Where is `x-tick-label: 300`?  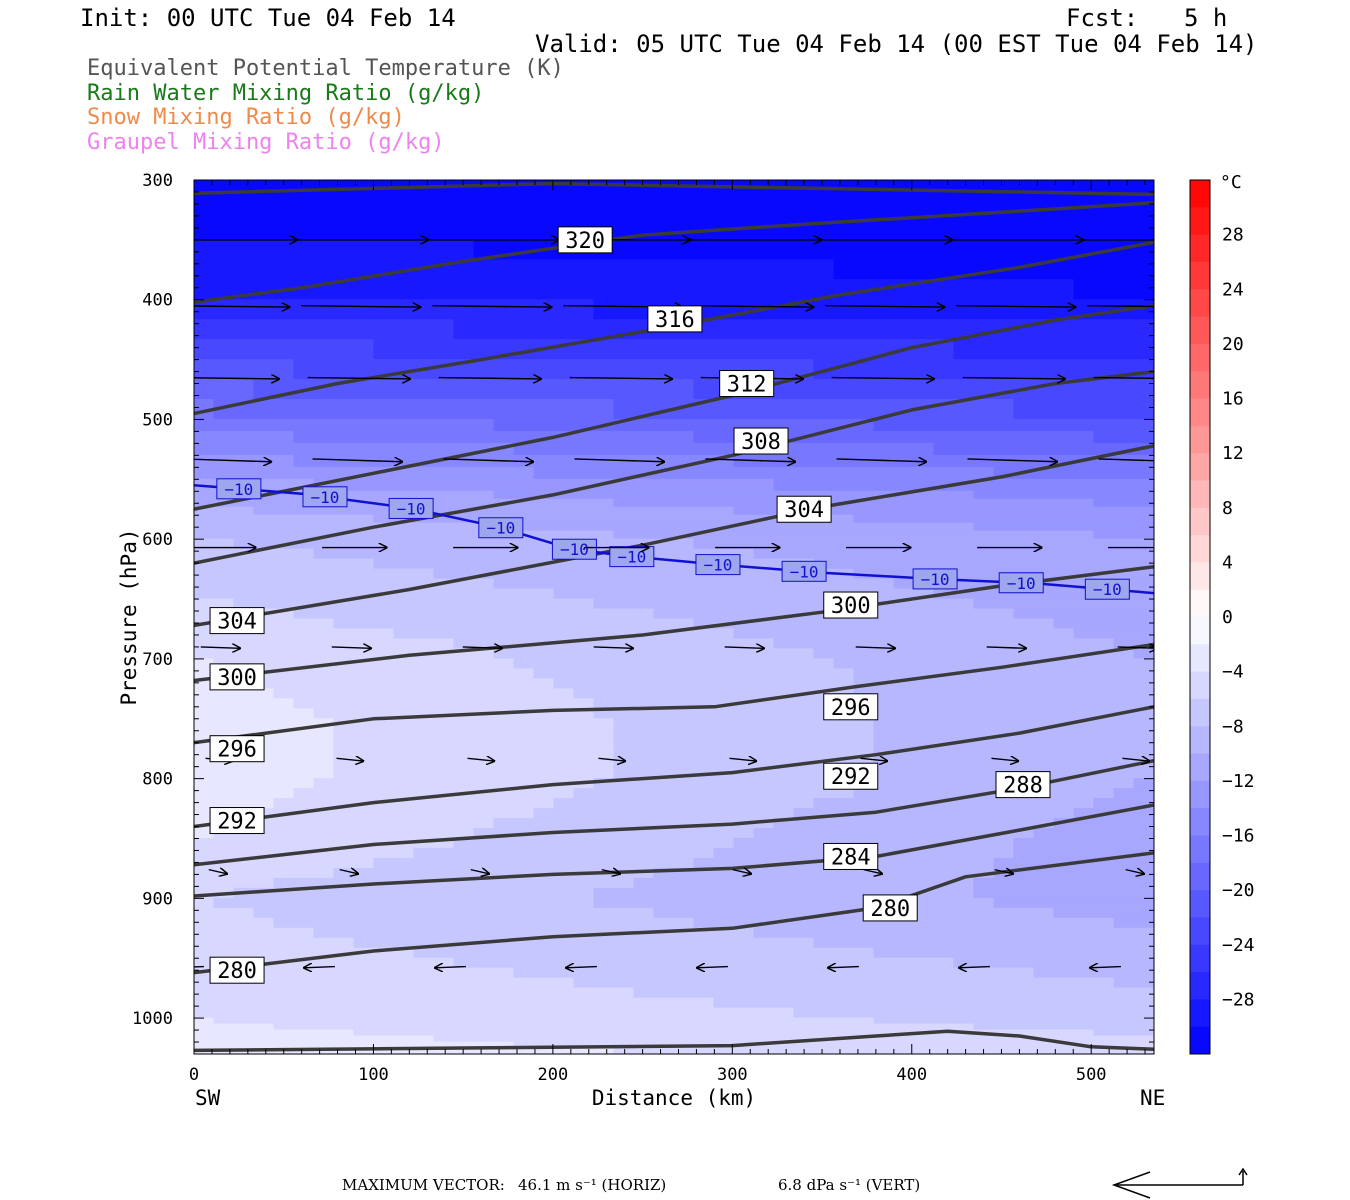
x-tick-label: 300 is located at coordinates (732, 1075).